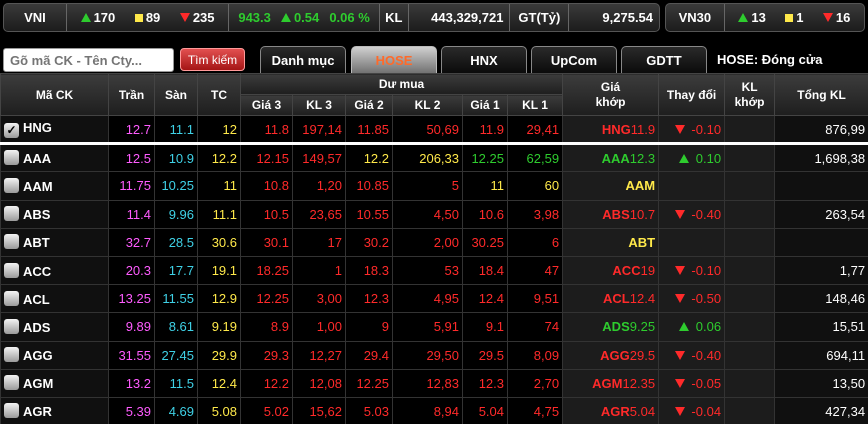  Describe the element at coordinates (176, 186) in the screenshot. I see `floor-price: 10.25` at that location.